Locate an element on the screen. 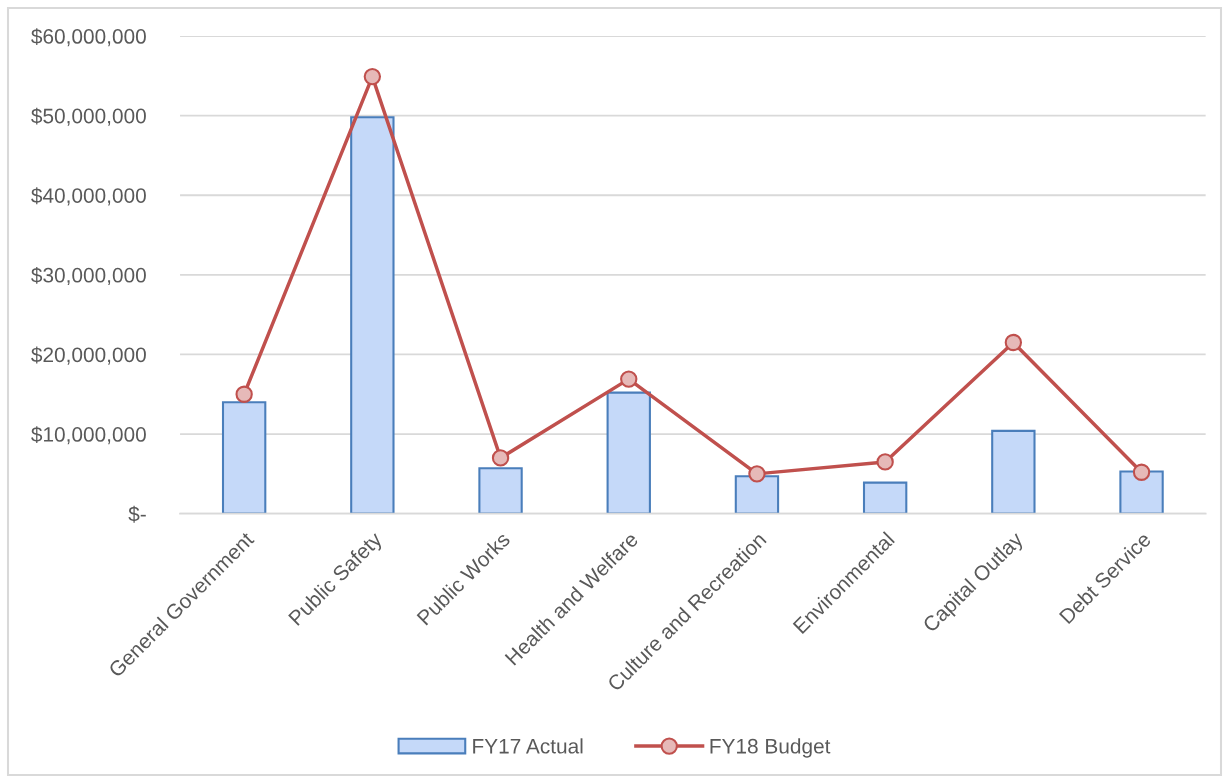  y-tick-label: $10,000,000 is located at coordinates (88, 435).